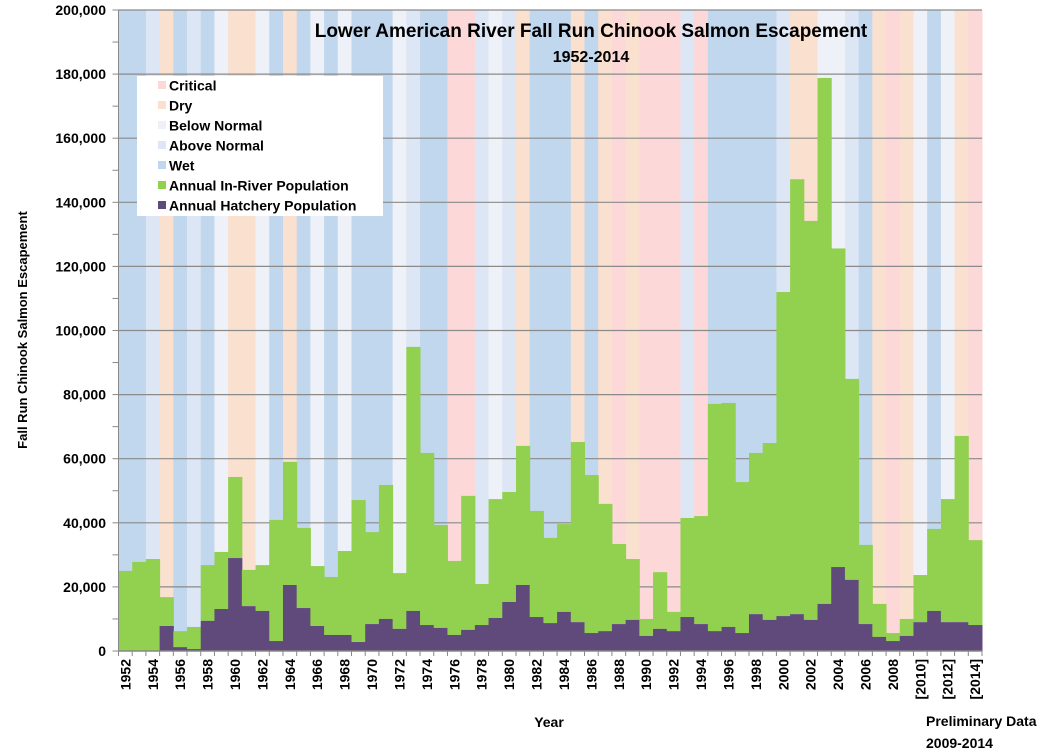  I want to click on hatchery-bar-2000, so click(783, 633).